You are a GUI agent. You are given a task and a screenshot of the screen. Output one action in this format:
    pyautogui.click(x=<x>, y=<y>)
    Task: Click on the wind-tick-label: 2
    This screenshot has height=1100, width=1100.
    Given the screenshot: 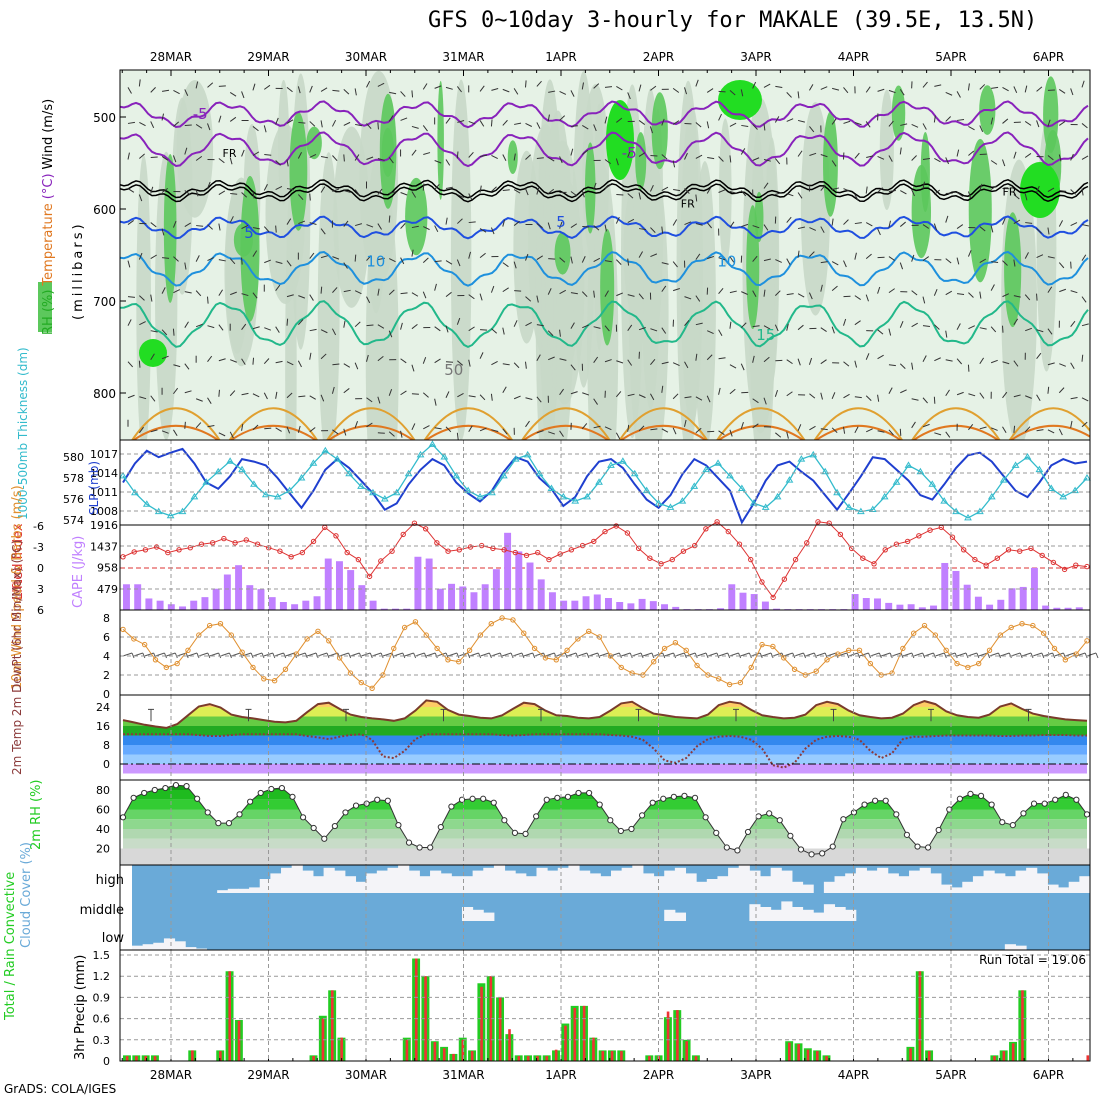 What is the action you would take?
    pyautogui.click(x=106, y=675)
    